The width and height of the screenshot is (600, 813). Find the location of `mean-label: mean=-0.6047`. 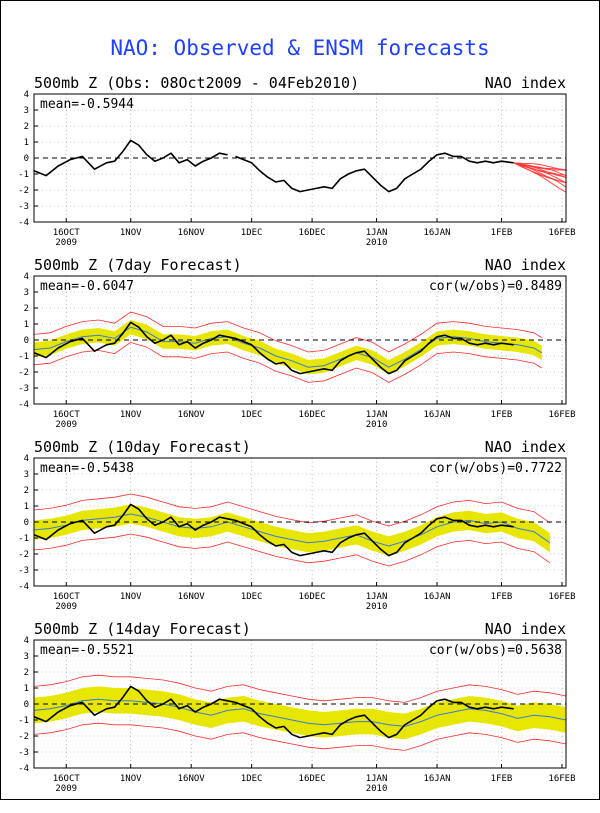

mean-label: mean=-0.6047 is located at coordinates (87, 286).